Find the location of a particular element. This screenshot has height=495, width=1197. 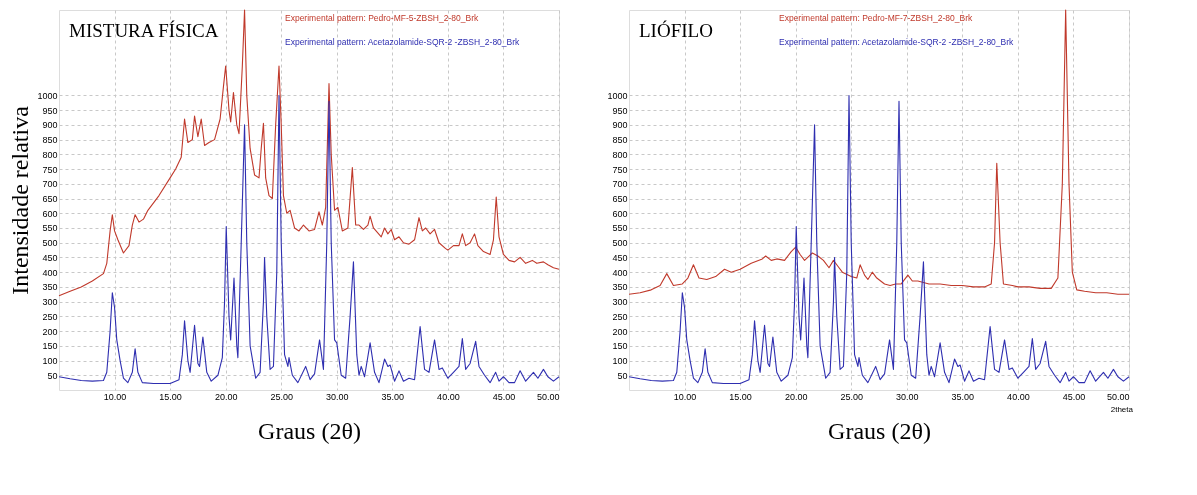

text: LIÓFILO is located at coordinates (676, 30).